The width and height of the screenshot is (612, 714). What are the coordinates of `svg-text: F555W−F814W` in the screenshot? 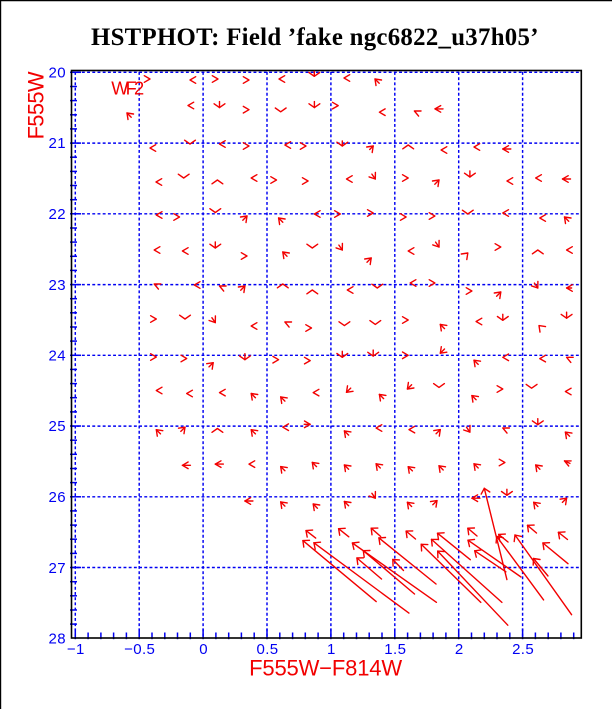 It's located at (325, 668).